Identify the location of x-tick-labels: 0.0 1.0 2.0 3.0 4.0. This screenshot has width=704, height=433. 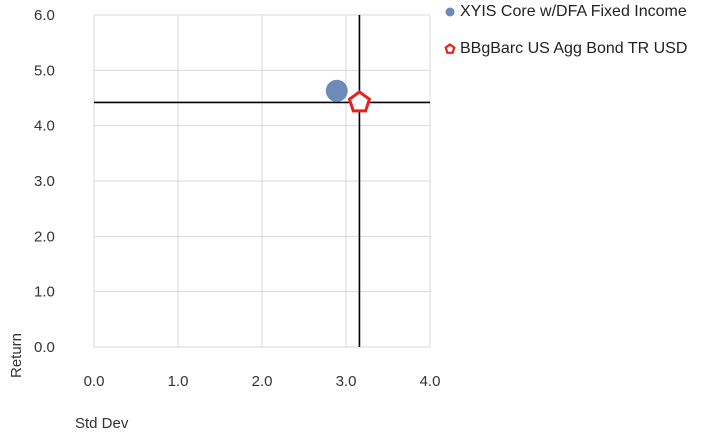
(262, 381).